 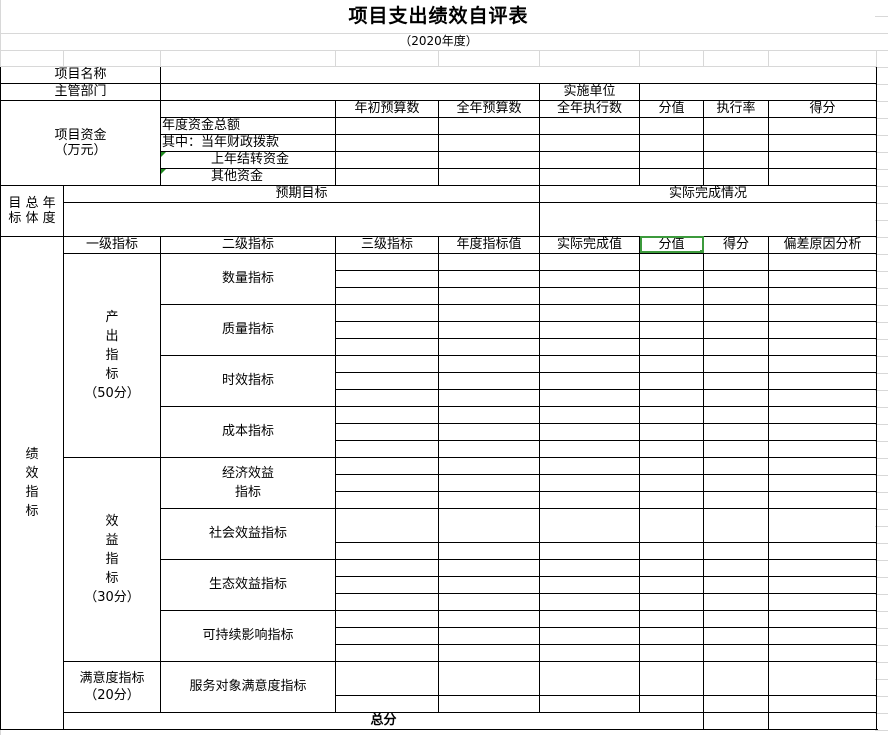 I want to click on implementing-unit-value, so click(x=758, y=91).